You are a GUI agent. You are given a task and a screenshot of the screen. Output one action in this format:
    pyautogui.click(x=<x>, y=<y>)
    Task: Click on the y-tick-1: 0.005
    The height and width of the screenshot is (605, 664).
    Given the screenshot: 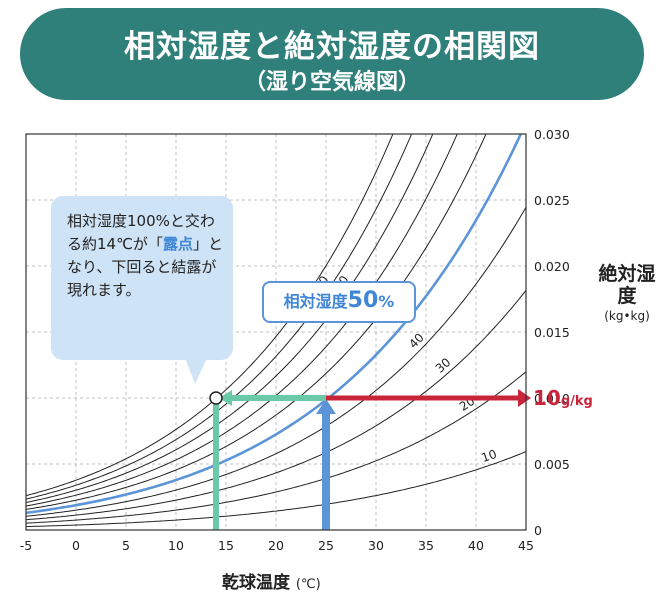 What is the action you would take?
    pyautogui.click(x=552, y=464)
    